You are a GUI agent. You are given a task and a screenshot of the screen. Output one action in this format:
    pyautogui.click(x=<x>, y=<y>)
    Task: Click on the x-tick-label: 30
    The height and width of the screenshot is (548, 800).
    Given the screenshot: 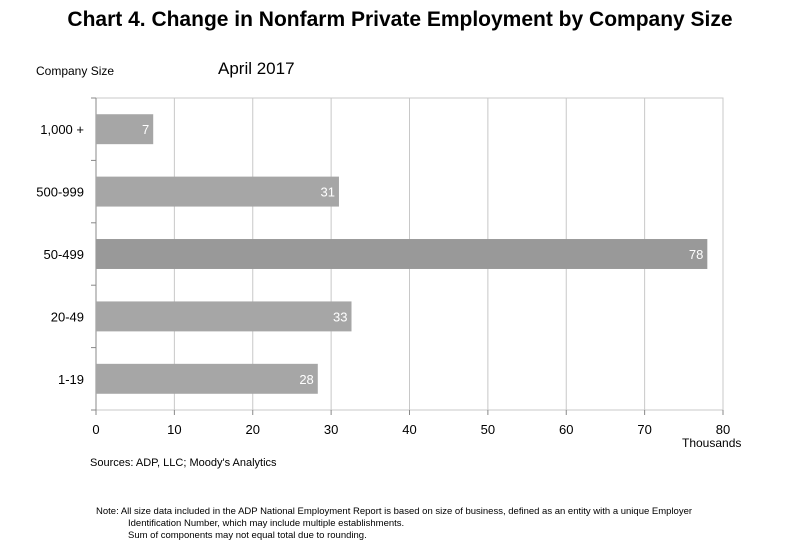 What is the action you would take?
    pyautogui.click(x=331, y=429)
    